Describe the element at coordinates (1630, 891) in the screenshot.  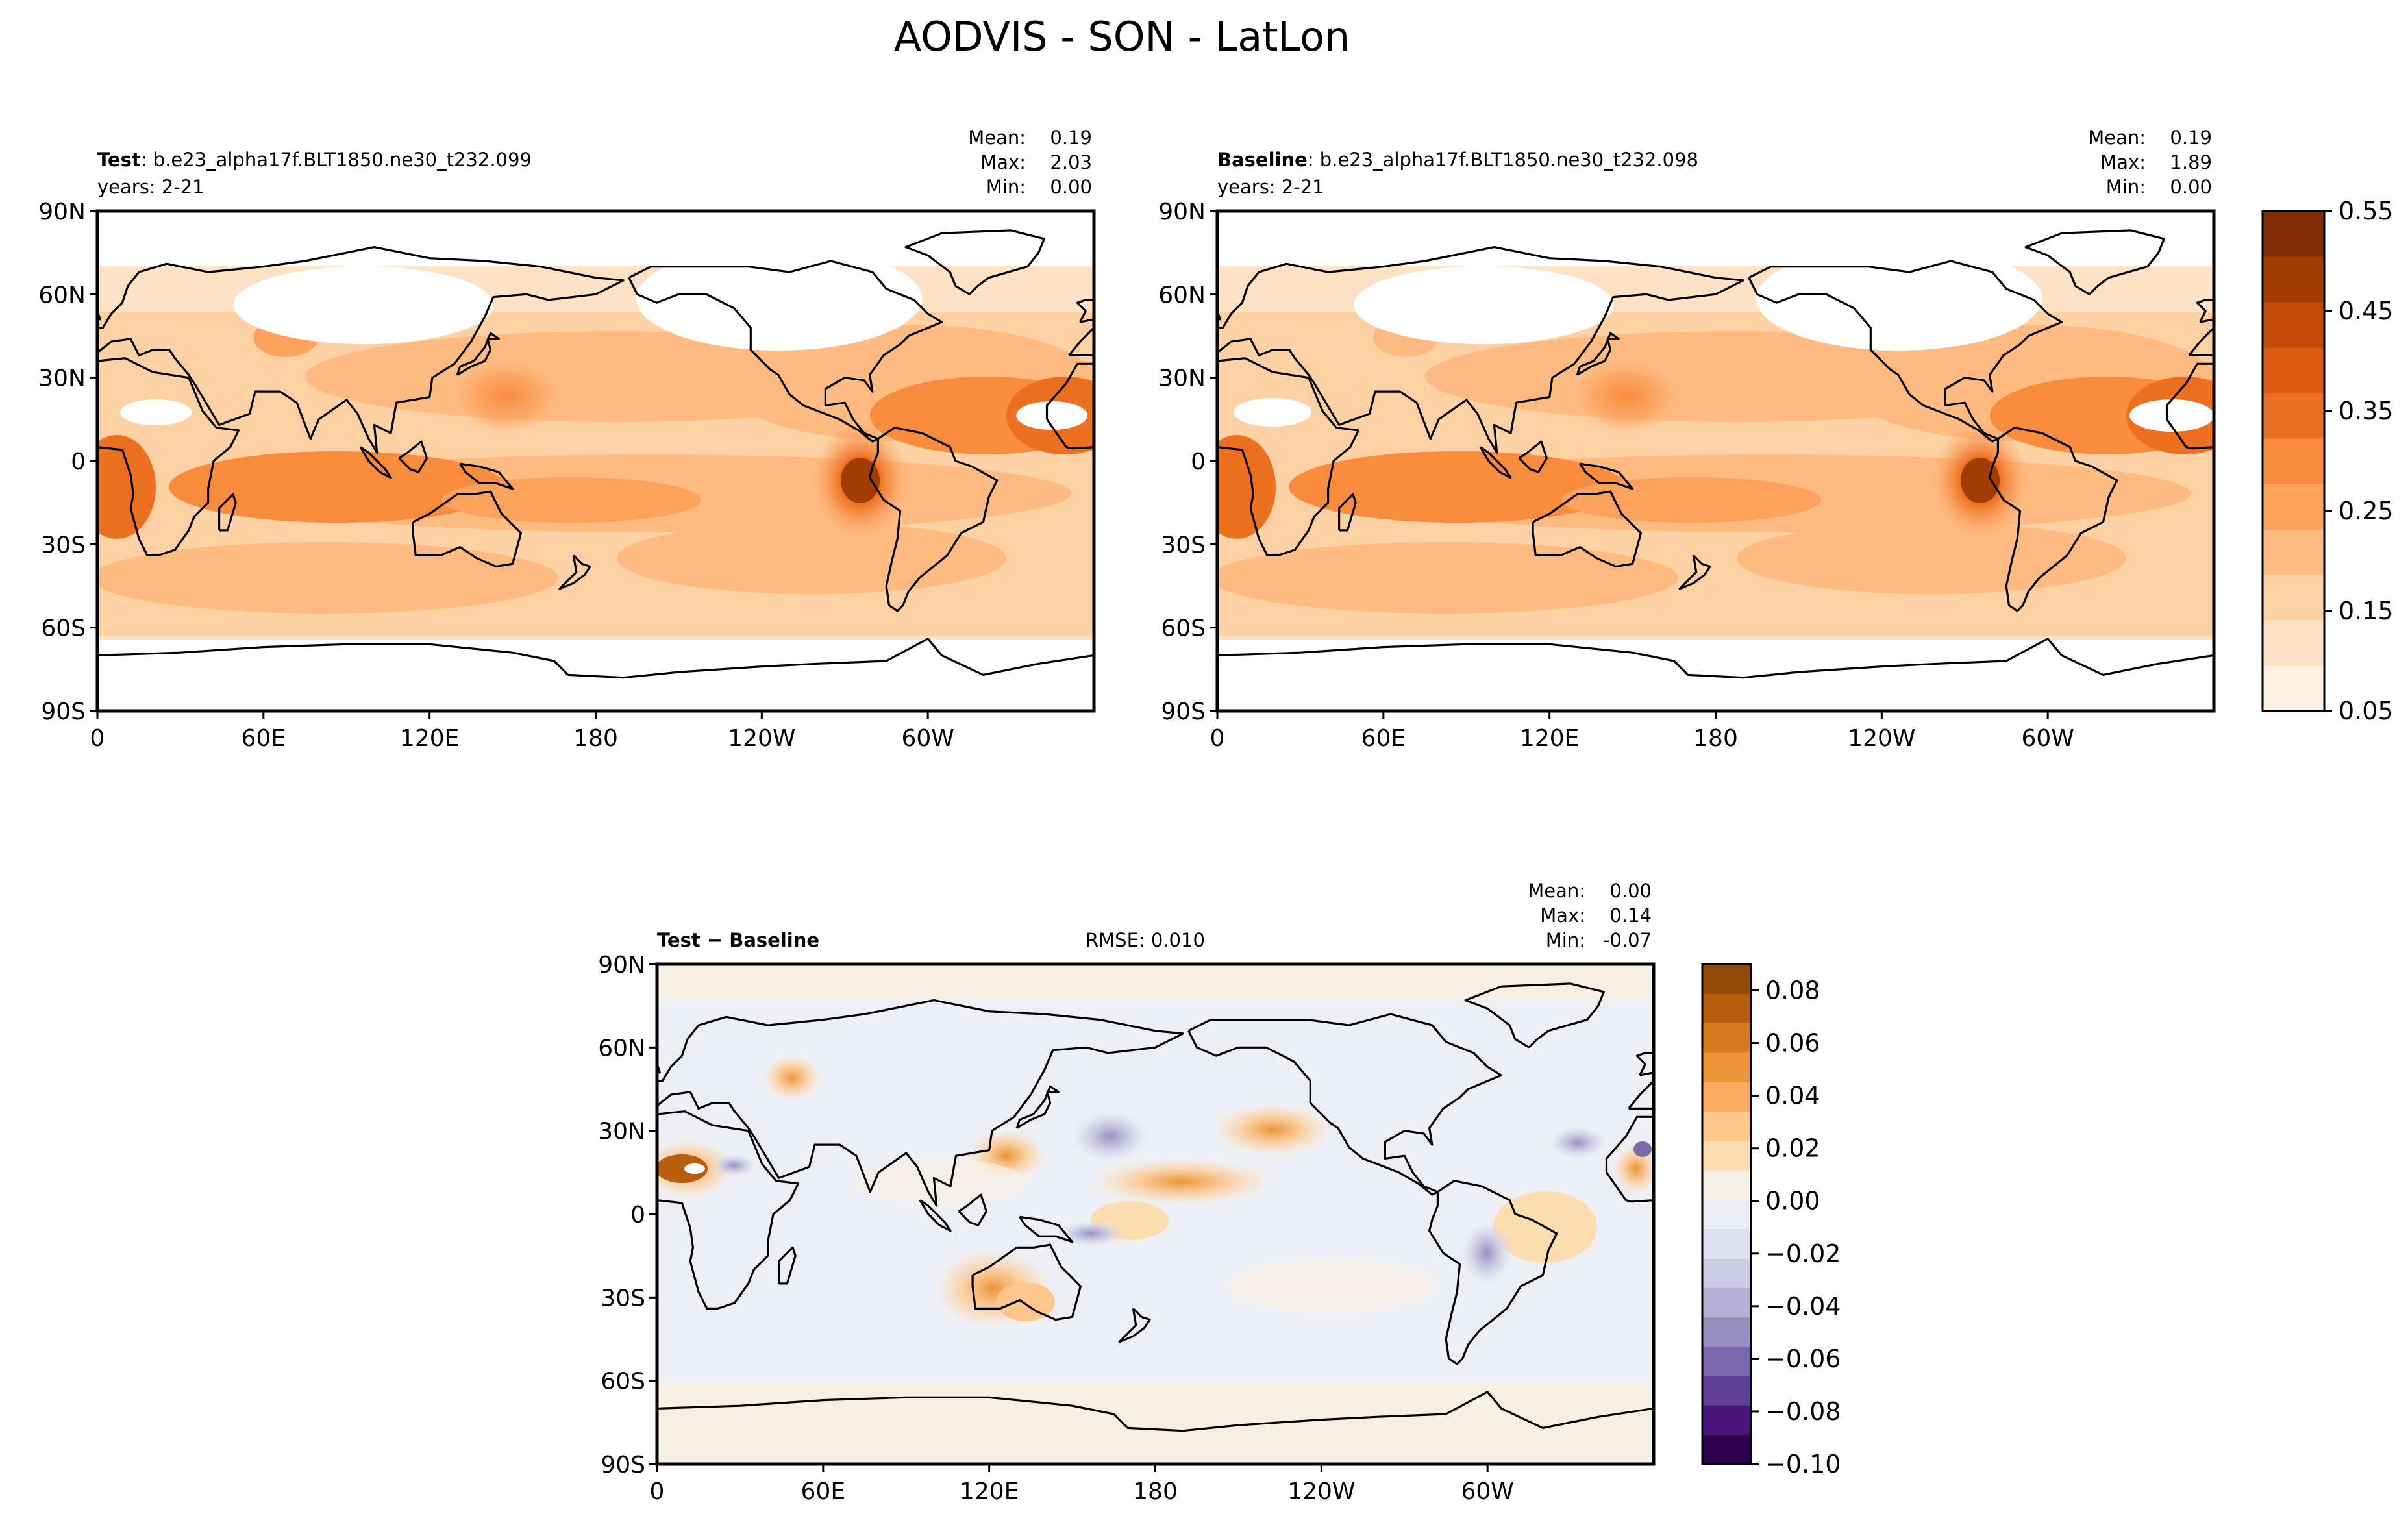
I see `difference-mean-value: 0.00` at that location.